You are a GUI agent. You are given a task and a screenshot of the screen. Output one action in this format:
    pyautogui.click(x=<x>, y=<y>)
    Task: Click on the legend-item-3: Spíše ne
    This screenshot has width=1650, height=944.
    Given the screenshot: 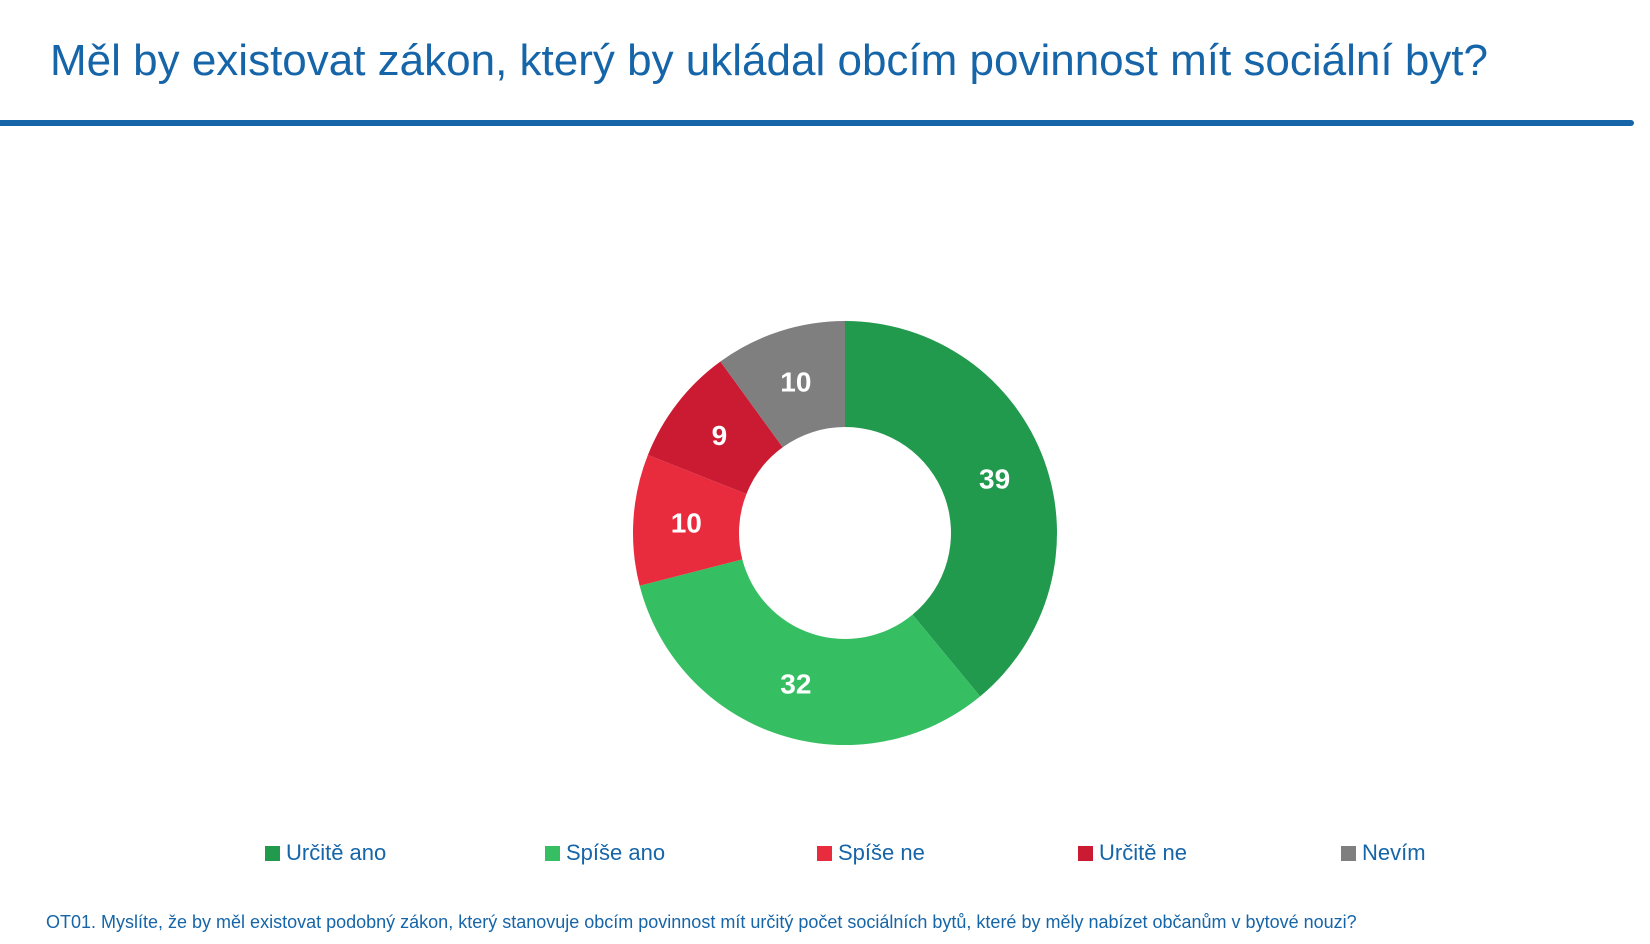 What is the action you would take?
    pyautogui.click(x=871, y=853)
    